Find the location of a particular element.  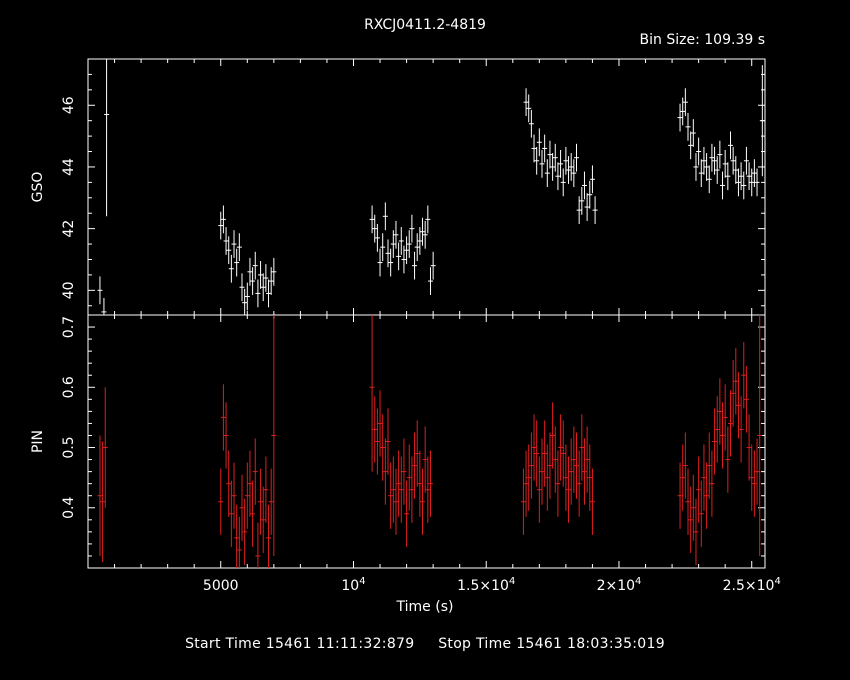

x-tick-label: 5000 is located at coordinates (221, 586).